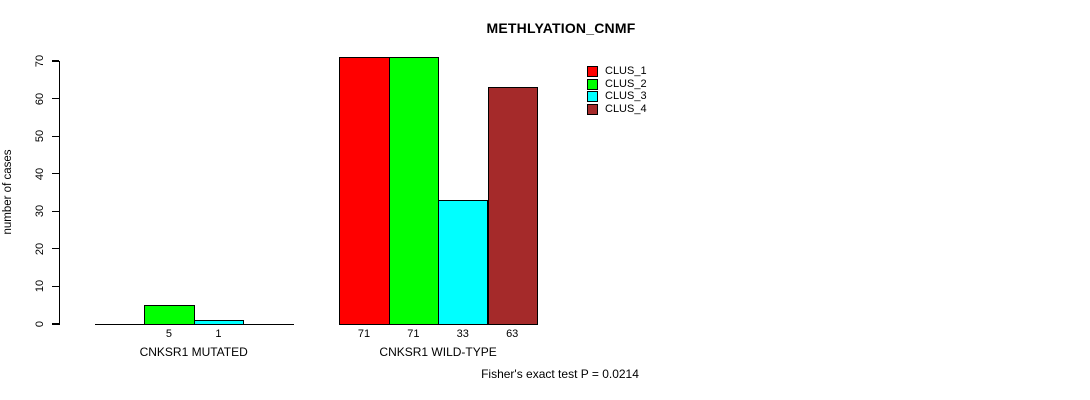 Image resolution: width=1090 pixels, height=400 pixels. Describe the element at coordinates (561, 28) in the screenshot. I see `chart-title: METHLYATION_CNMF` at that location.